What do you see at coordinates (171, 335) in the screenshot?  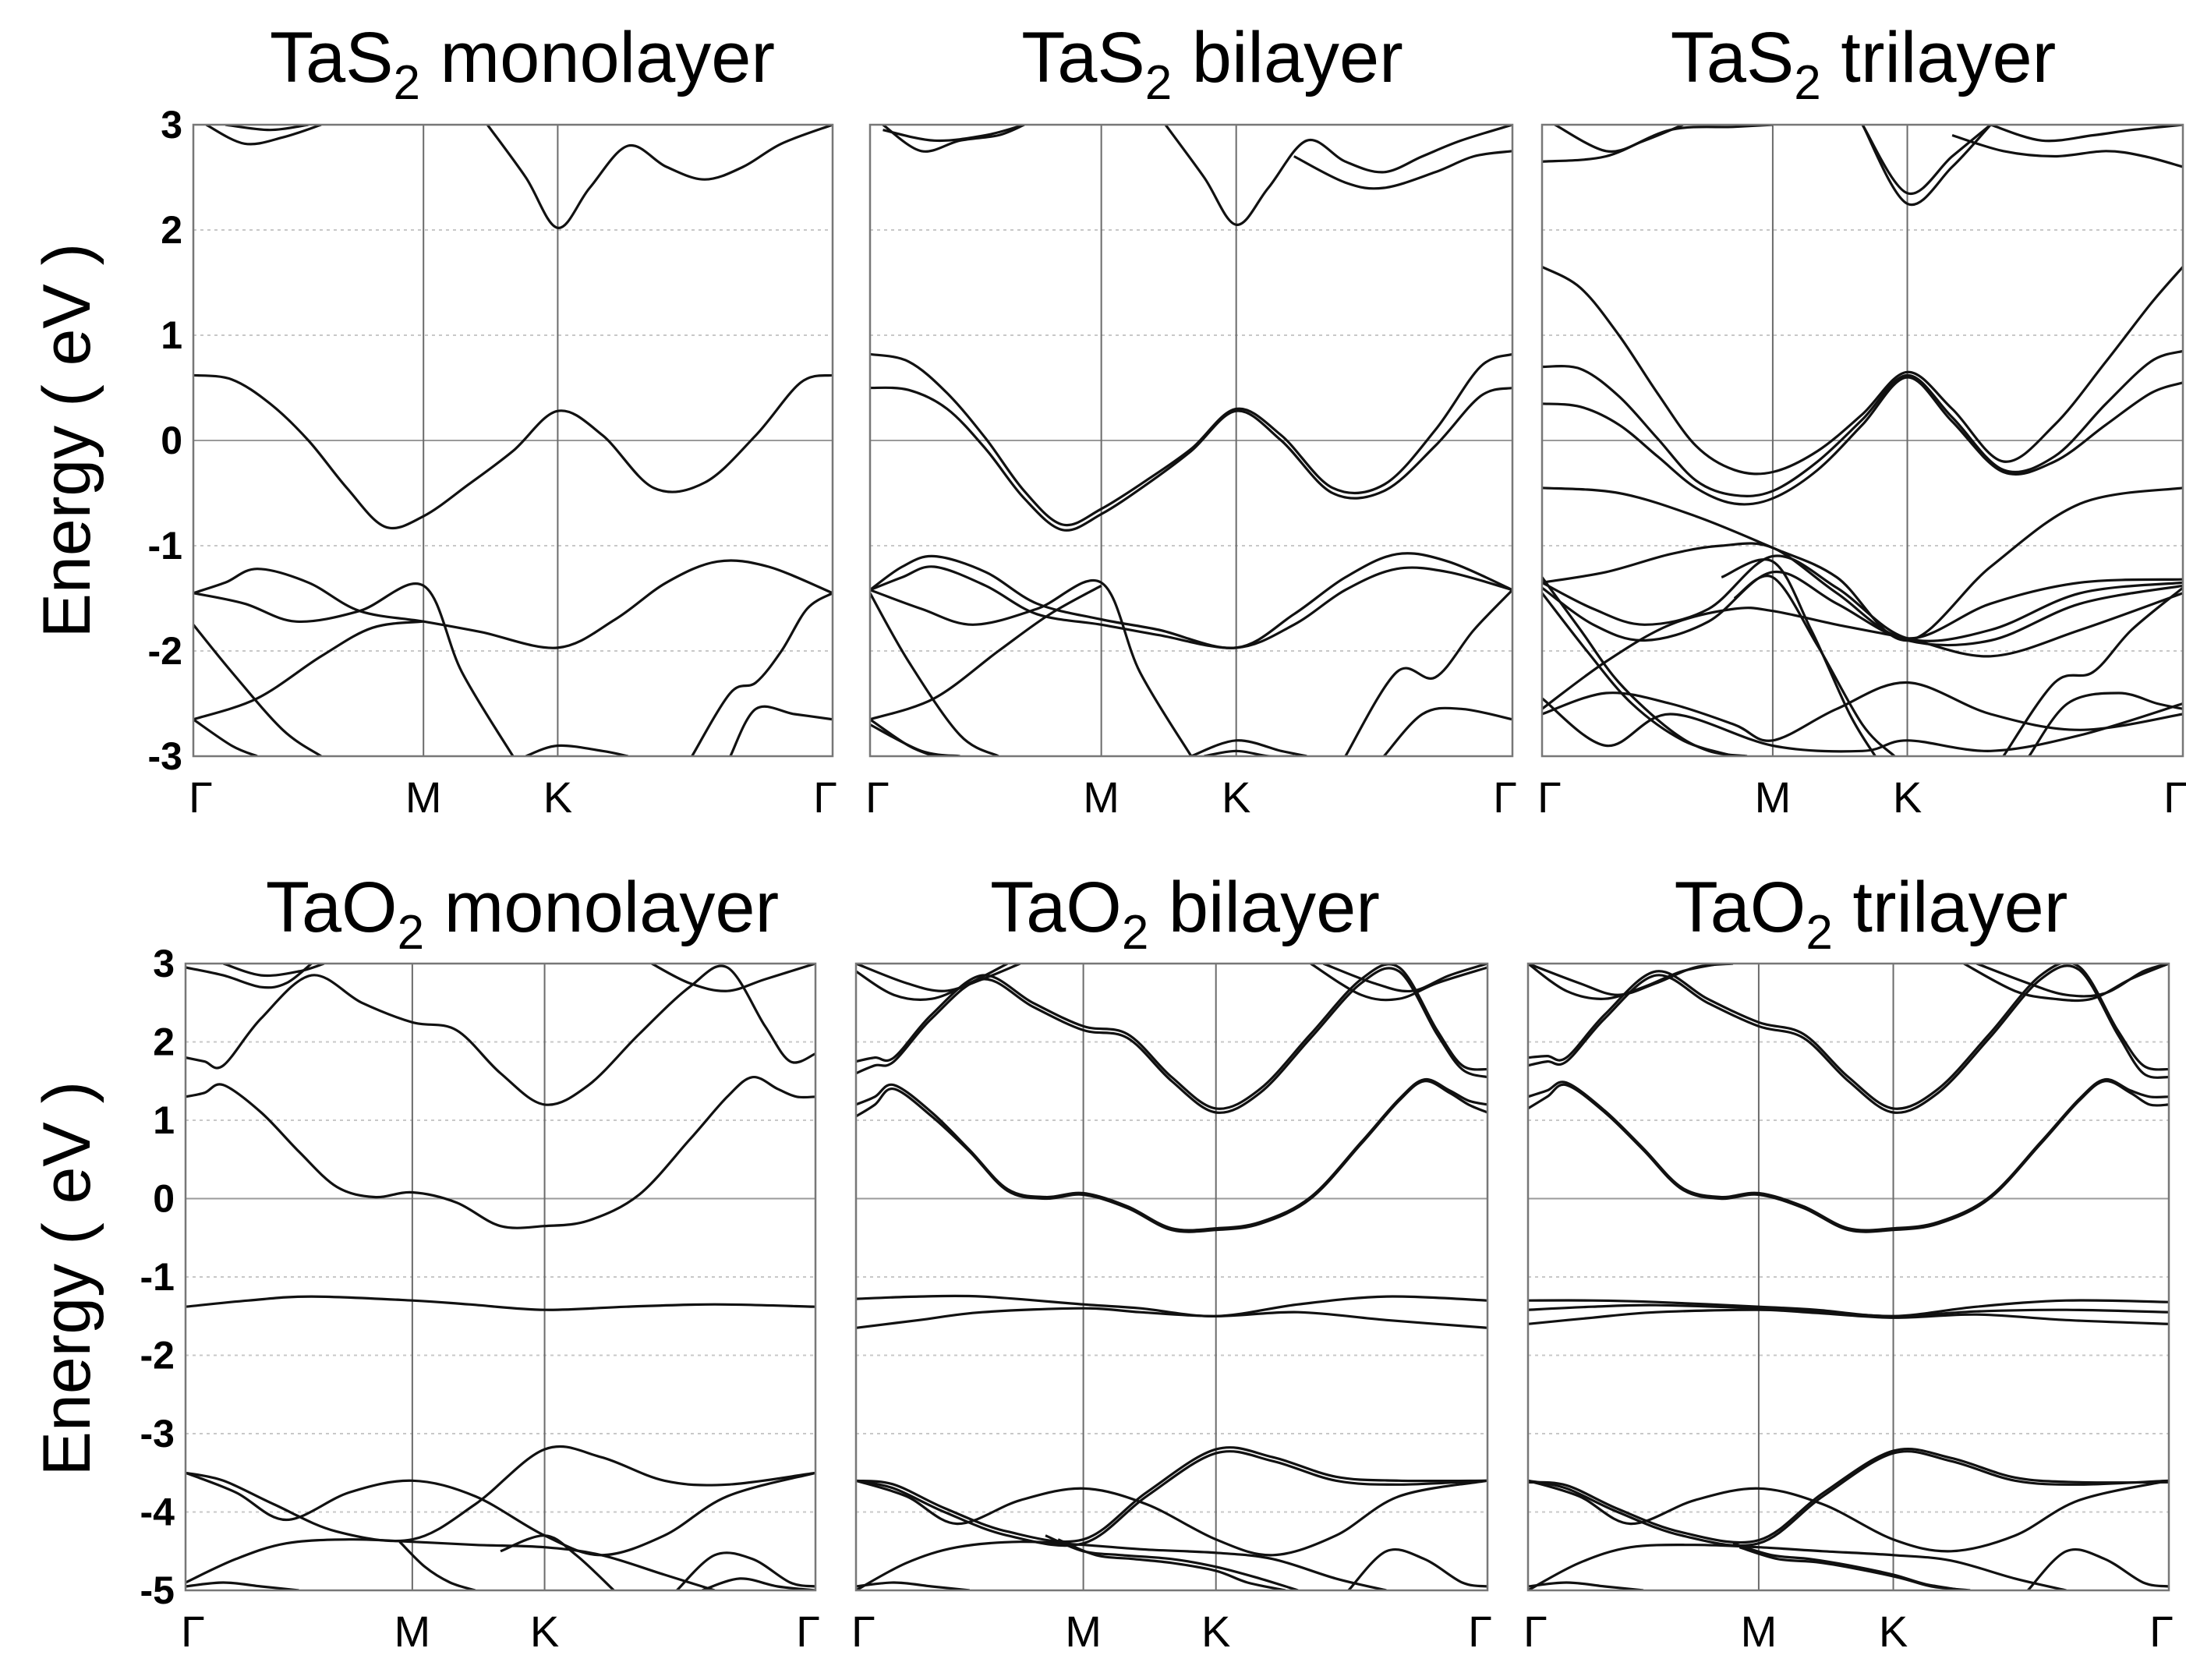 I see `y-tick-label: 1` at bounding box center [171, 335].